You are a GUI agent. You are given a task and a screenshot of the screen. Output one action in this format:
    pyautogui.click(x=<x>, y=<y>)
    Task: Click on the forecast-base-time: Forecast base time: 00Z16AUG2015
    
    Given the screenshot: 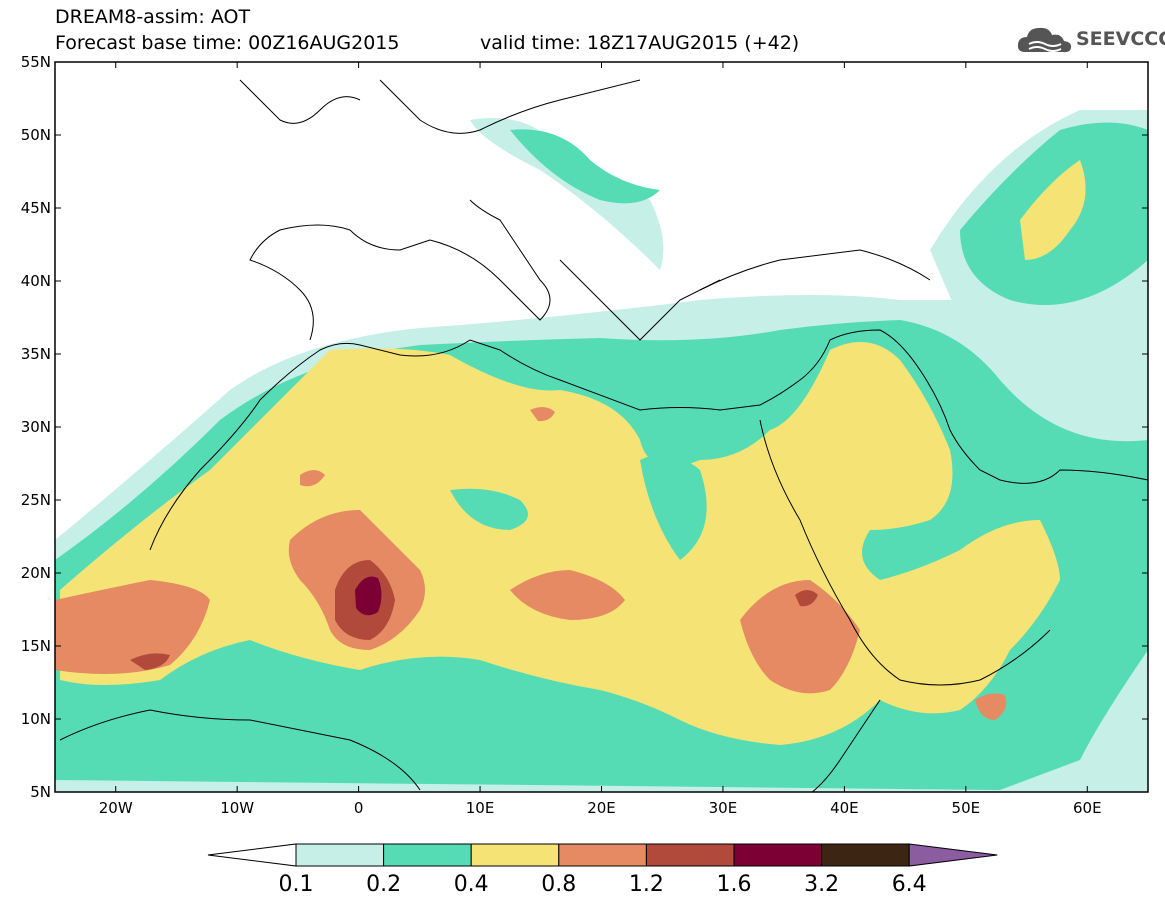 What is the action you would take?
    pyautogui.click(x=227, y=43)
    